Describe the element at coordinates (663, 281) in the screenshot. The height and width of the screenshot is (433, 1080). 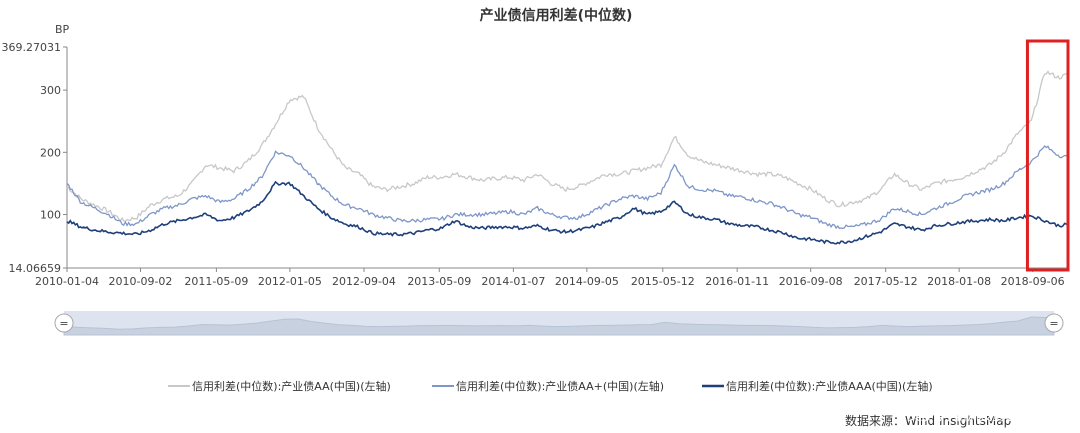
I see `x-tick-label: 2015-05-12` at that location.